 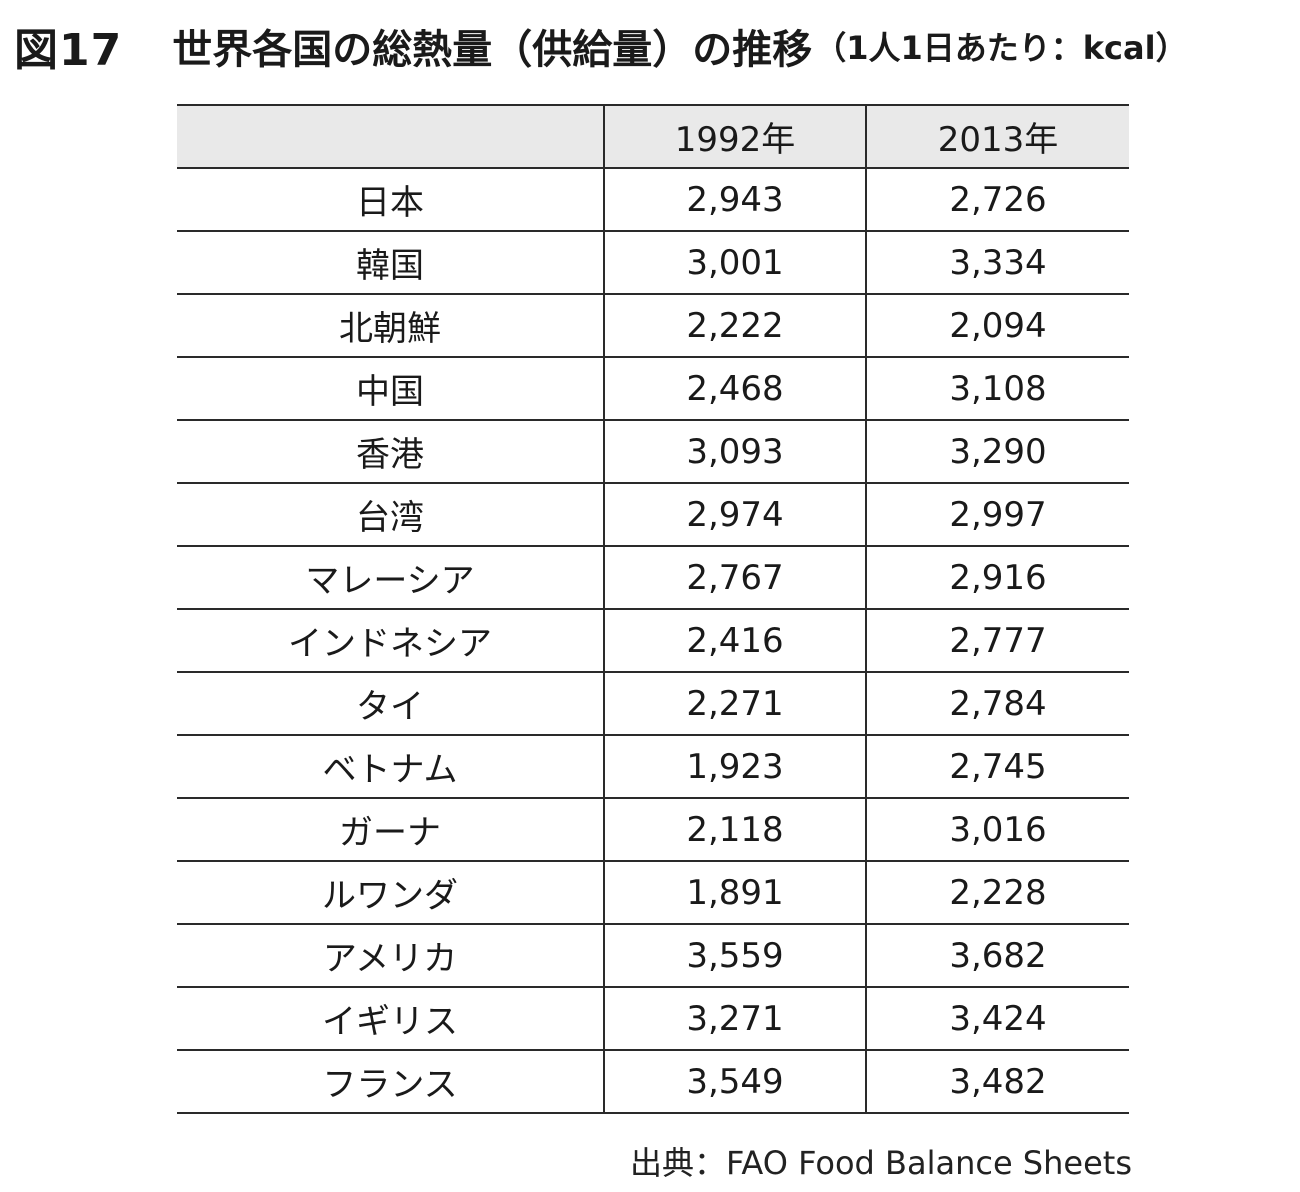 What do you see at coordinates (997, 767) in the screenshot?
I see `value-cell-2013: 2,745` at bounding box center [997, 767].